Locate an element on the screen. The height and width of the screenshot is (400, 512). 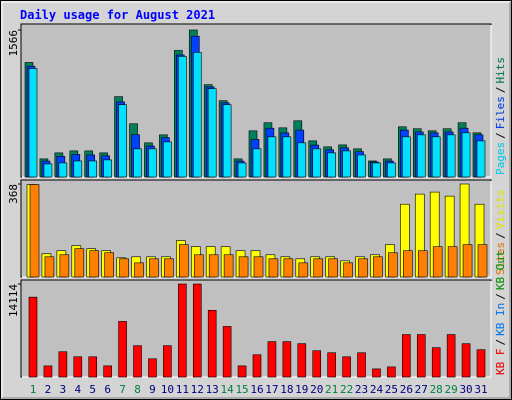
legend-entry: Sites is located at coordinates (500, 258).